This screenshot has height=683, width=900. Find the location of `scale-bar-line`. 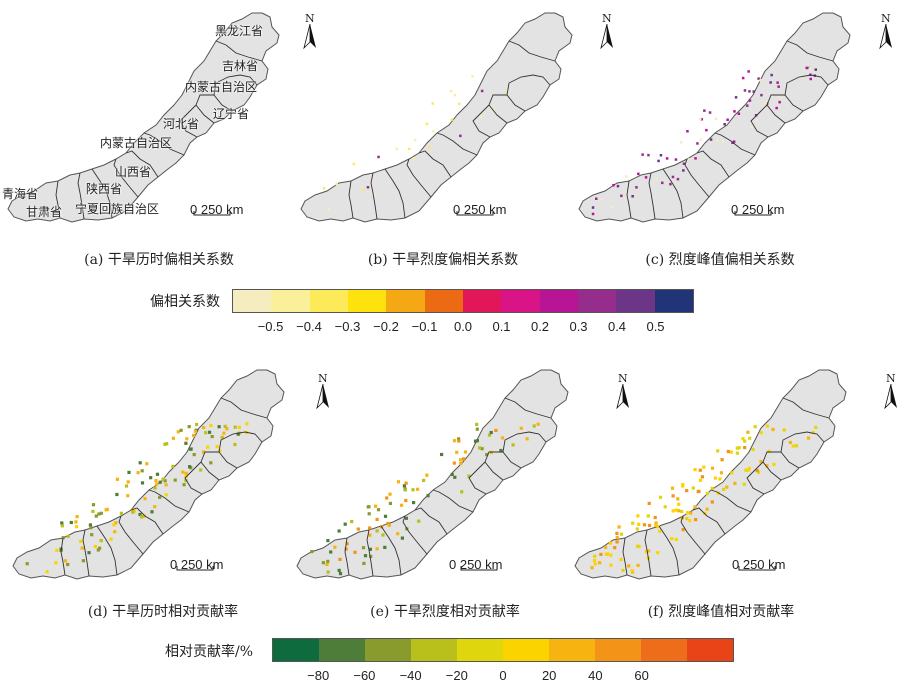

scale-bar-line is located at coordinates (195, 568).